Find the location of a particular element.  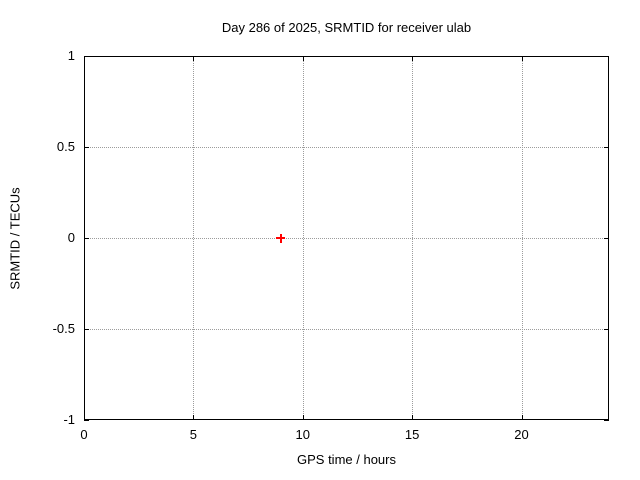

x-tick-label: 10 is located at coordinates (302, 434).